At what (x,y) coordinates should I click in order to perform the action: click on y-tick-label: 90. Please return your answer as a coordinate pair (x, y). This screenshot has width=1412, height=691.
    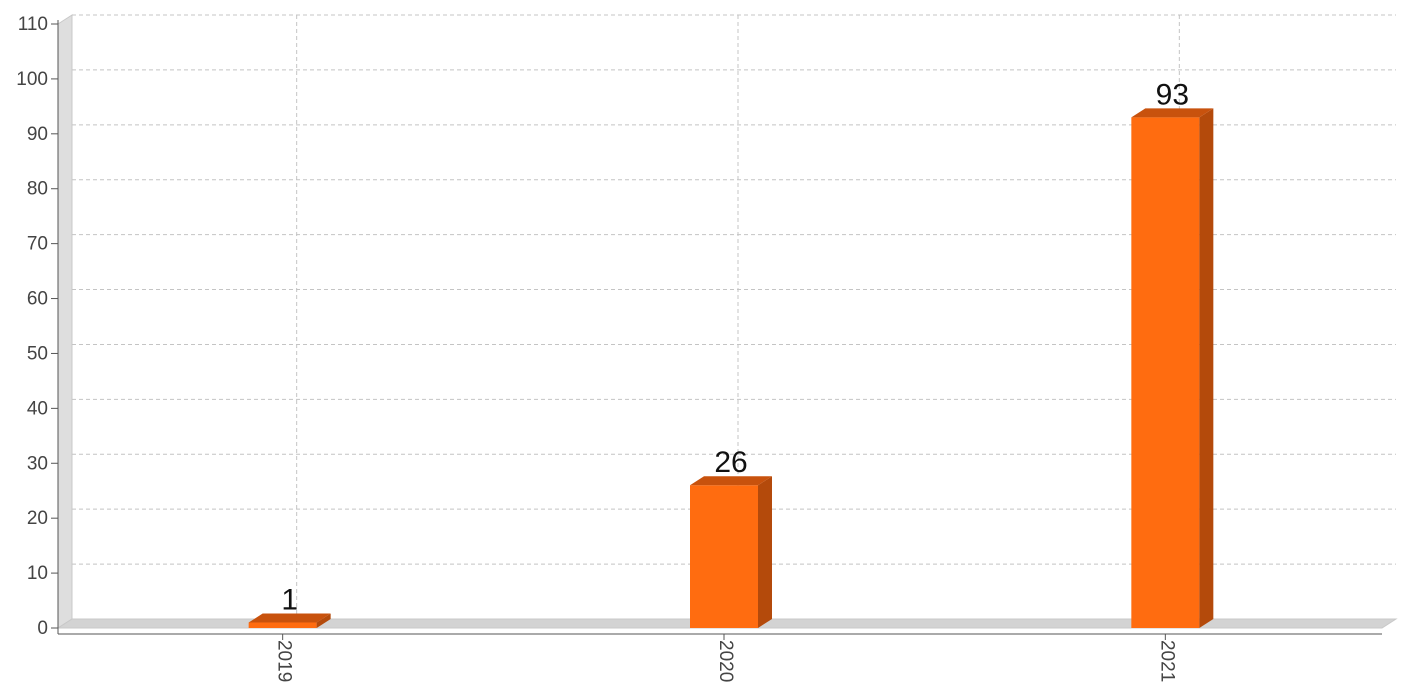
    Looking at the image, I should click on (37, 134).